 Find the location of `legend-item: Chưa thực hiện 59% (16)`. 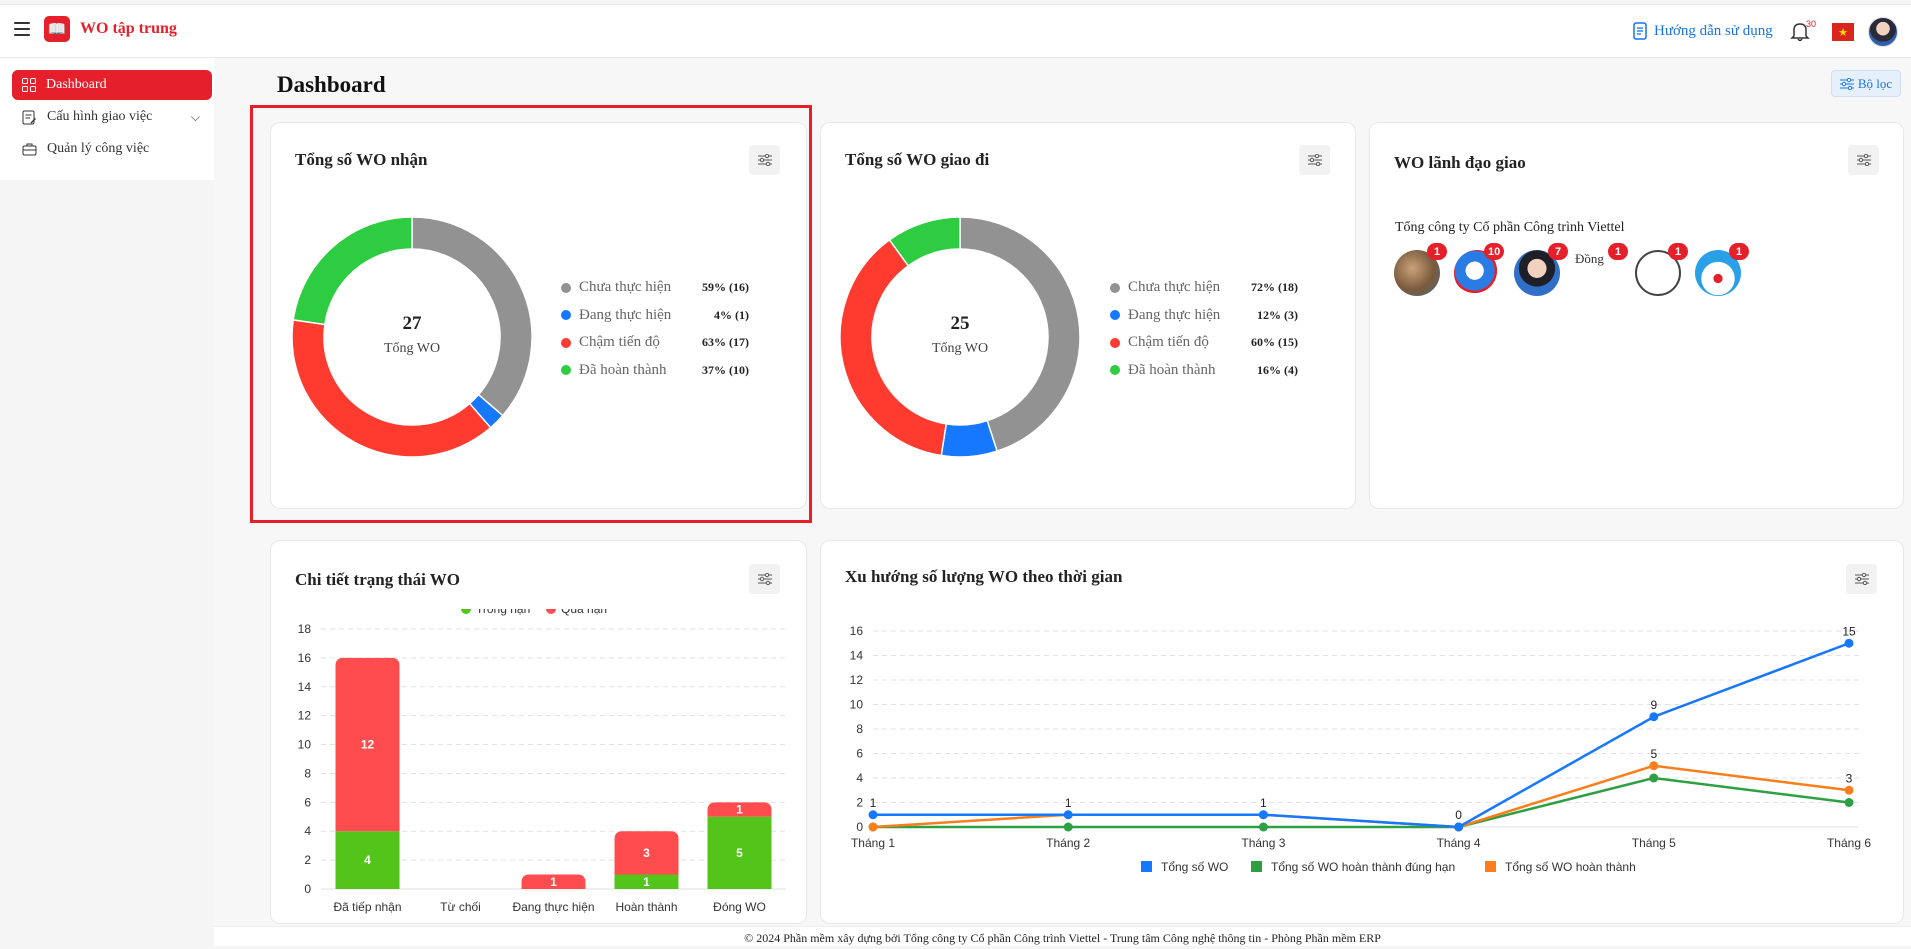

legend-item: Chưa thực hiện 59% (16) is located at coordinates (655, 288).